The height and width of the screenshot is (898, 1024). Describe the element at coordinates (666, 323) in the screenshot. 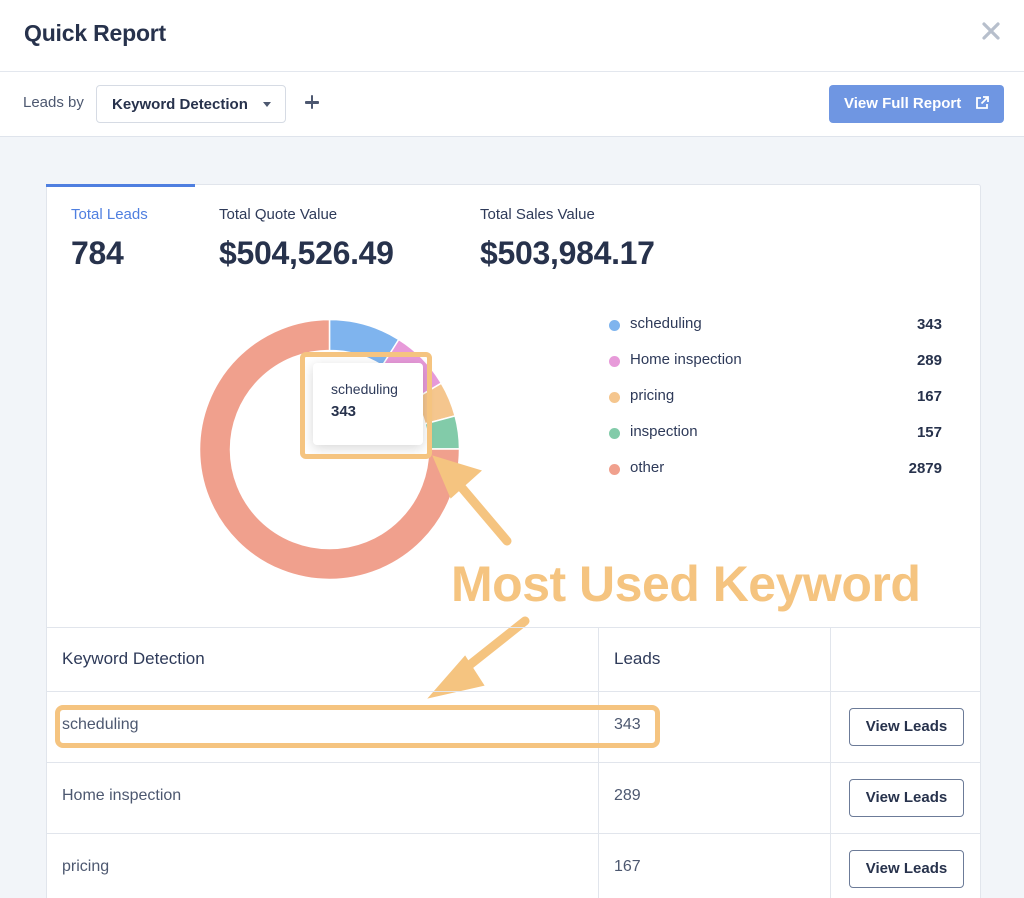

I see `legend-label: scheduling` at that location.